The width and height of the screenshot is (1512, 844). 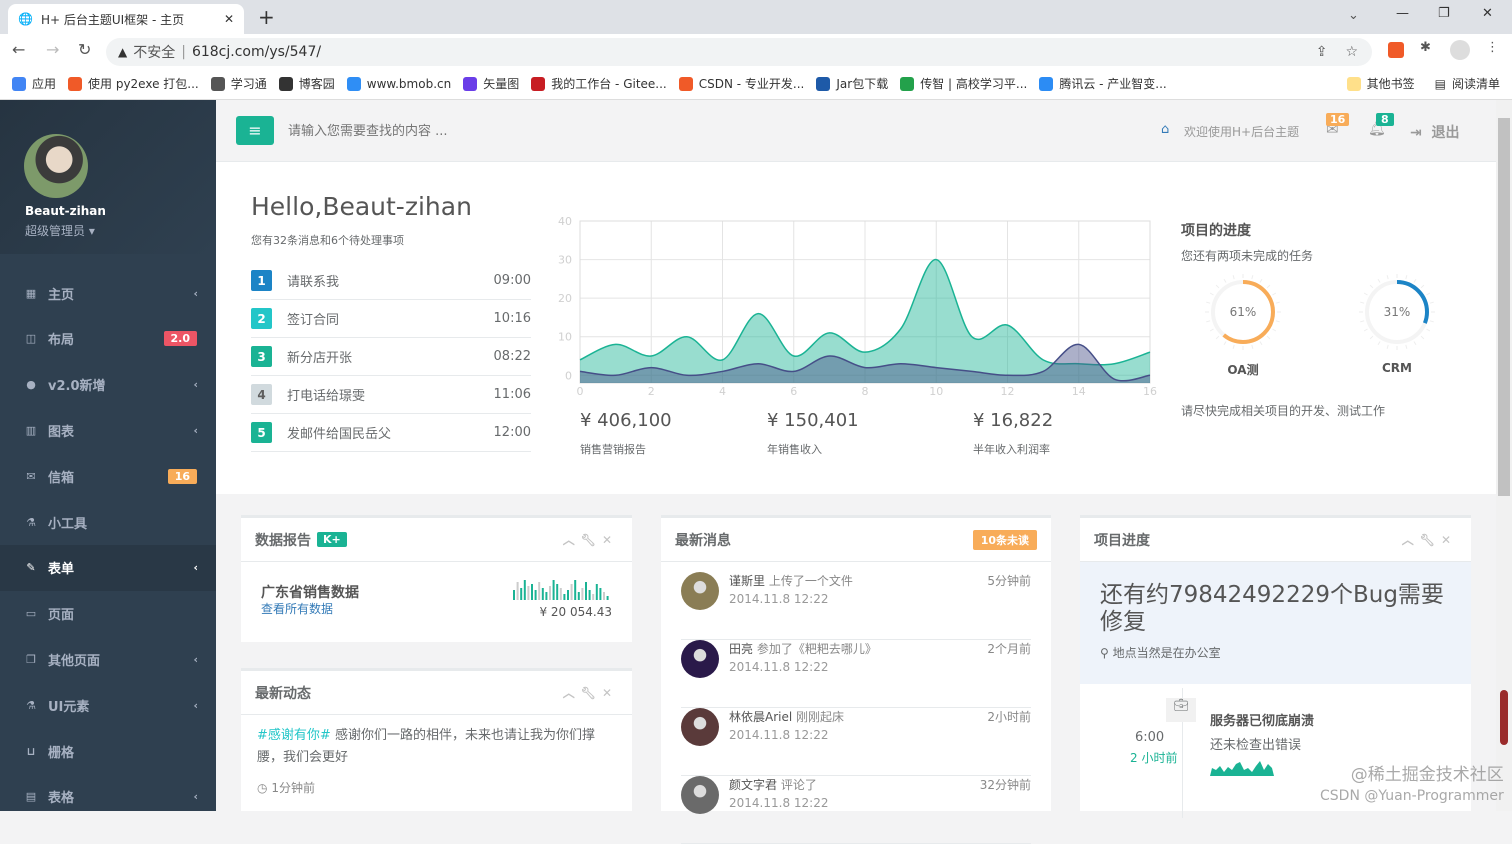 What do you see at coordinates (753, 785) in the screenshot?
I see `message-author: 颜文字君` at bounding box center [753, 785].